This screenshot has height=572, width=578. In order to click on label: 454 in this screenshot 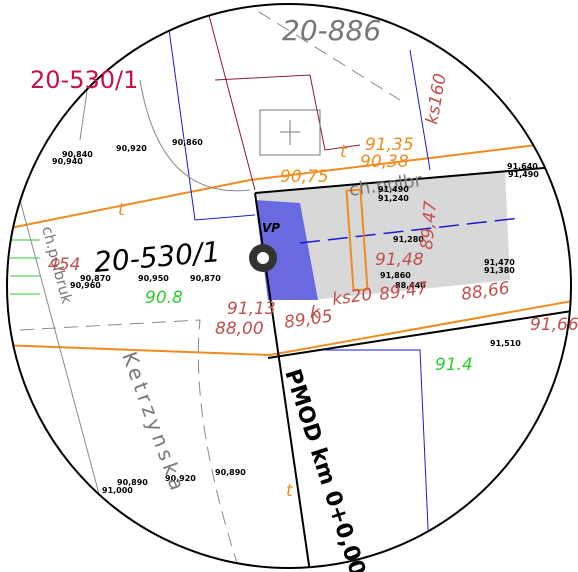, I will do `click(64, 265)`.